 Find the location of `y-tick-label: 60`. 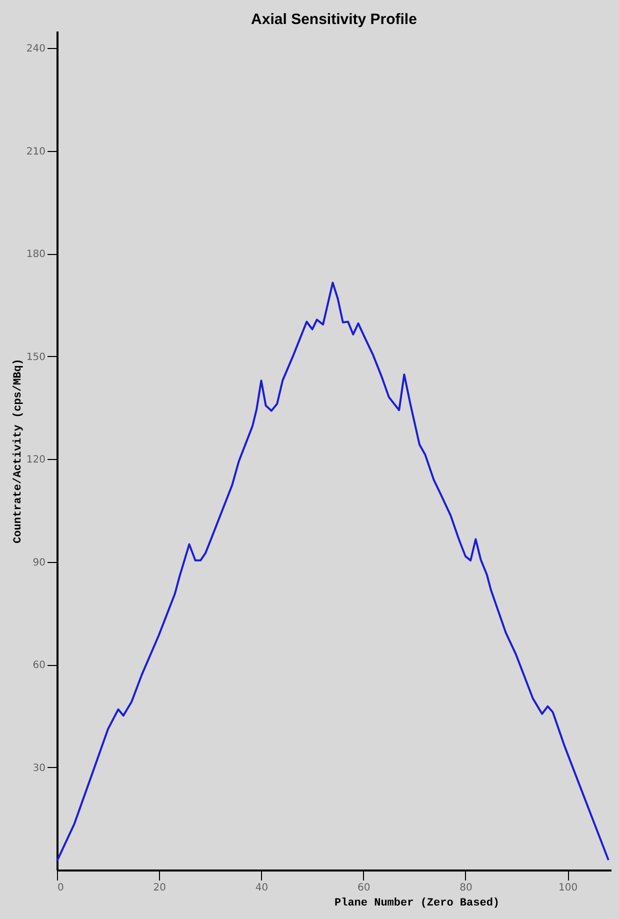

y-tick-label: 60 is located at coordinates (39, 666).